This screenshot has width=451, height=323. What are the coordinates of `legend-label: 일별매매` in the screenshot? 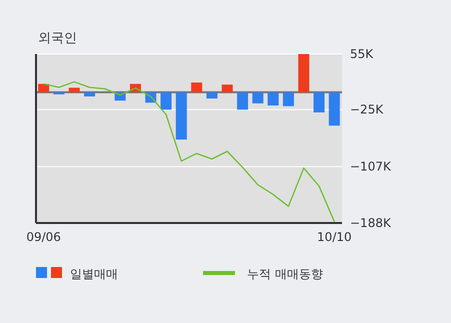 It's located at (94, 274).